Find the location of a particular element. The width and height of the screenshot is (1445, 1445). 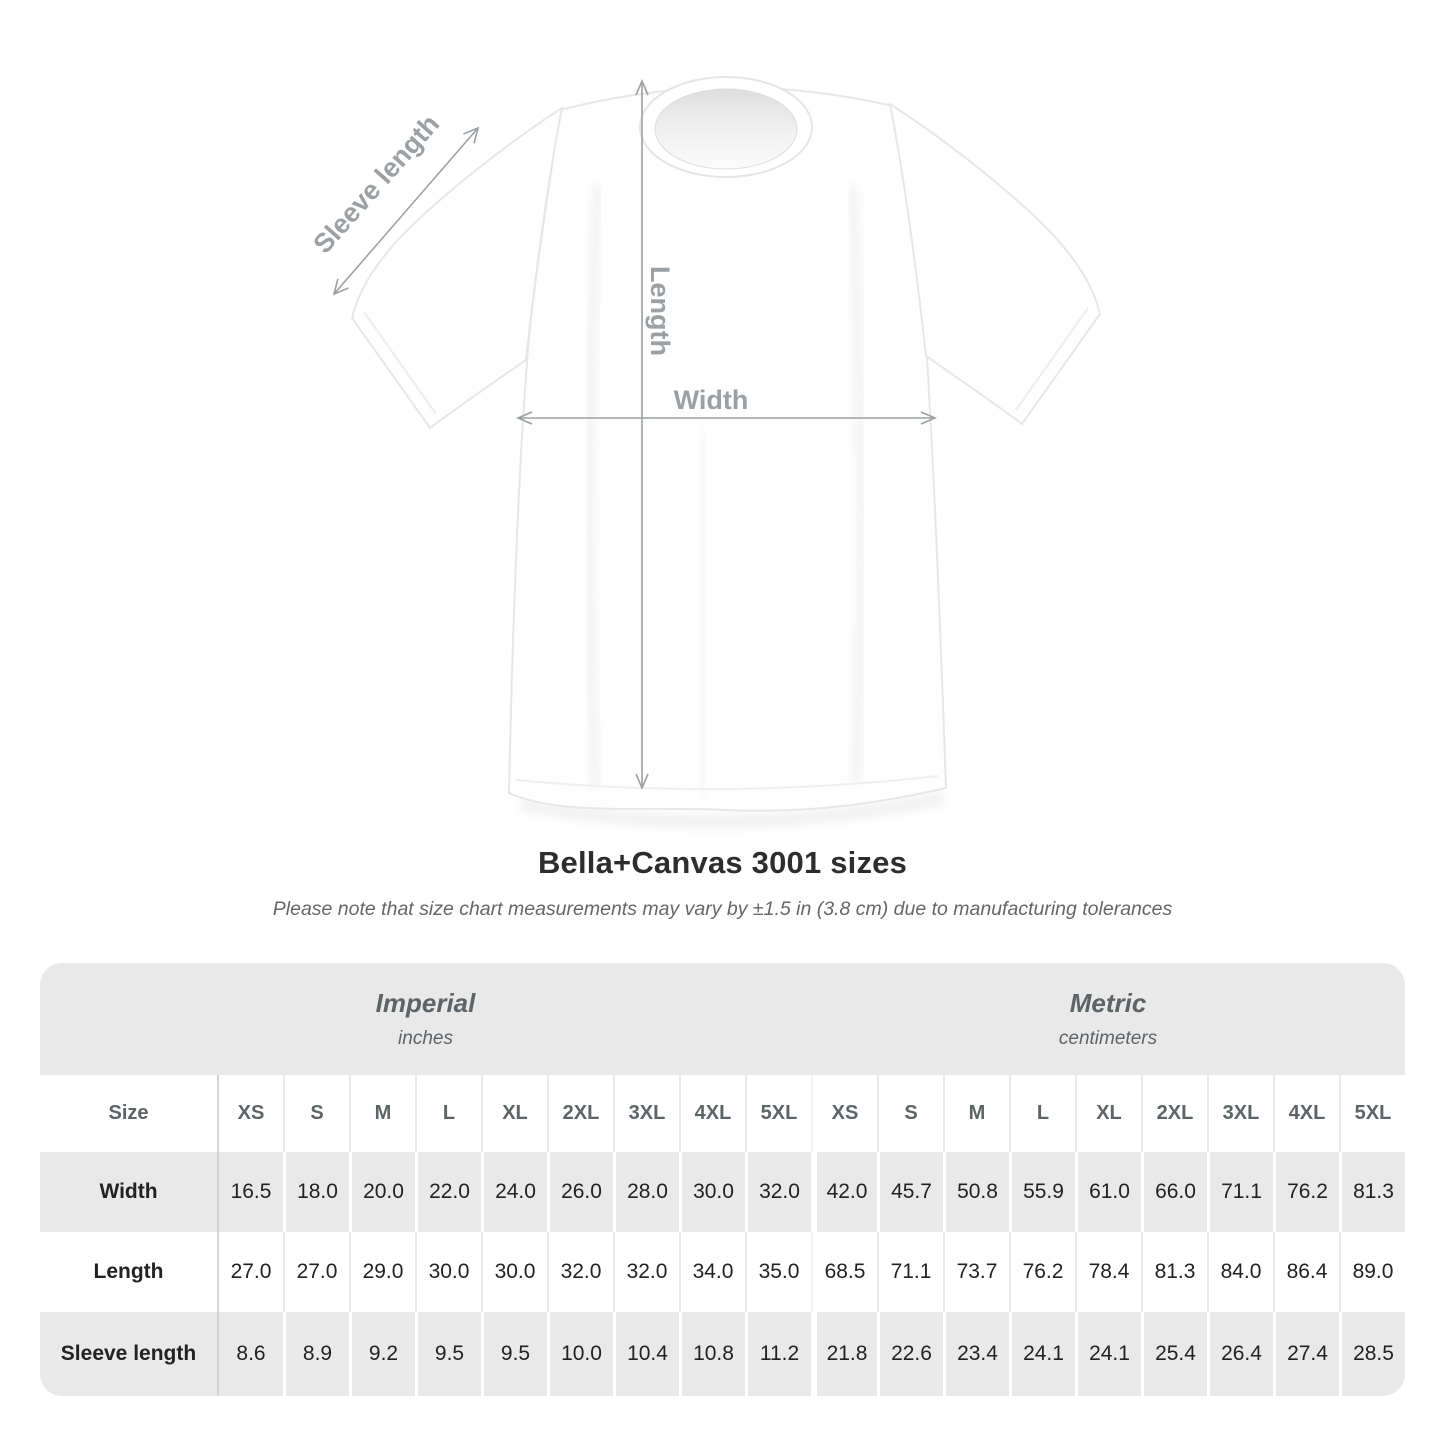

measurement-cell: 22.6 is located at coordinates (910, 1354).